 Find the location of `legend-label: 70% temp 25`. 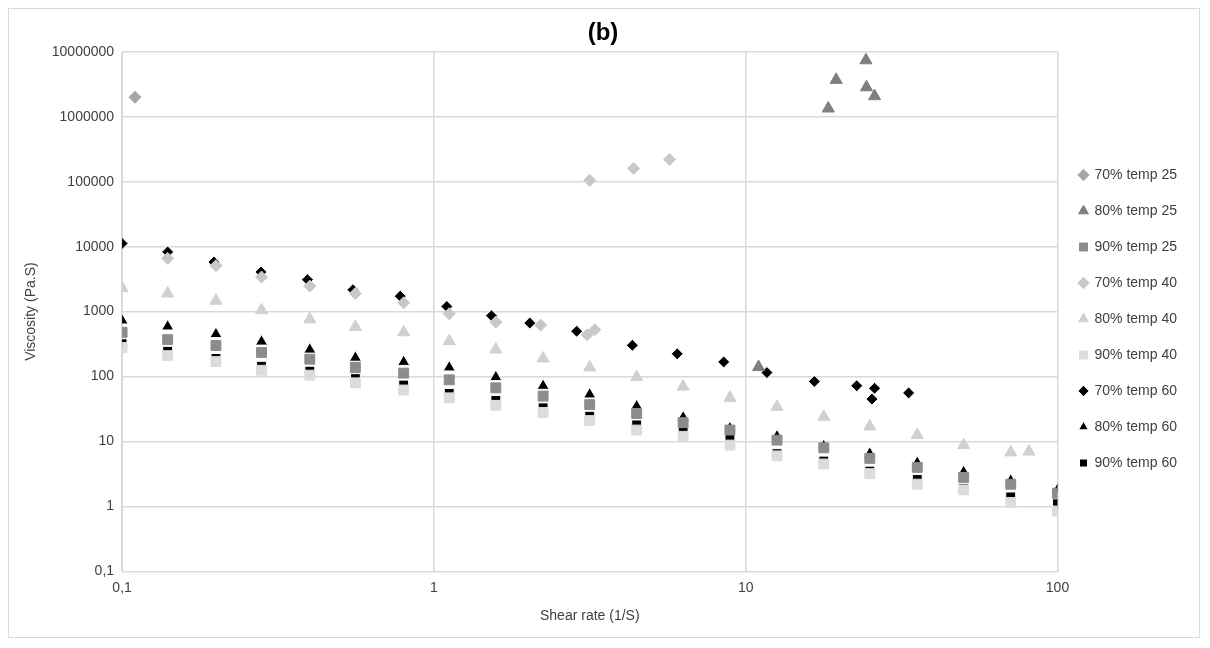

legend-label: 70% temp 25 is located at coordinates (1136, 173).